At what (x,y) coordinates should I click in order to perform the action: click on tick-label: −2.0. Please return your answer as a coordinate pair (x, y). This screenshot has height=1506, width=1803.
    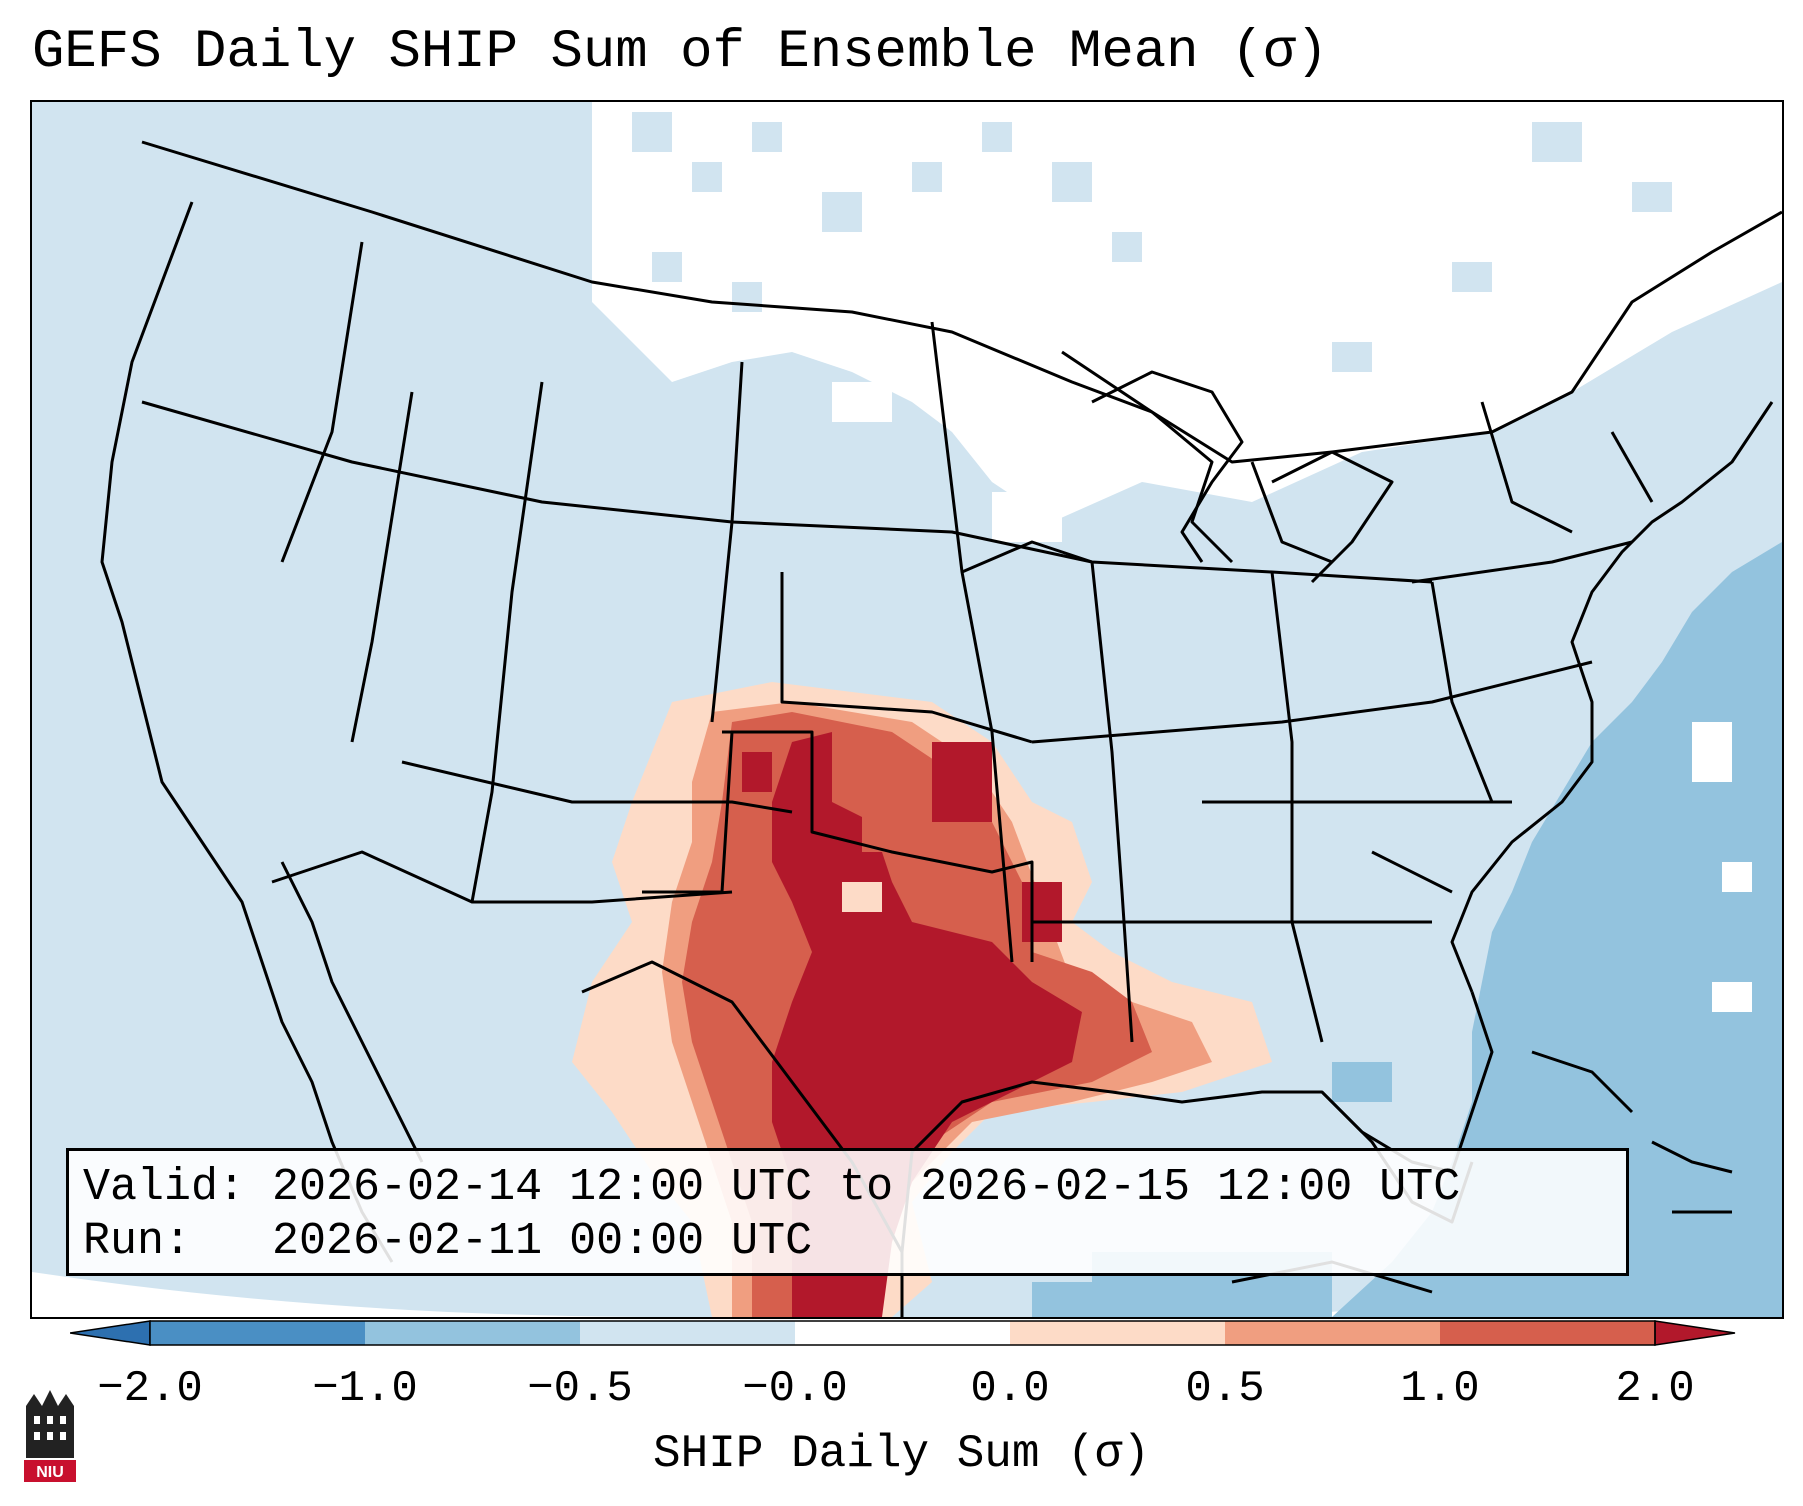
    Looking at the image, I should click on (150, 1389).